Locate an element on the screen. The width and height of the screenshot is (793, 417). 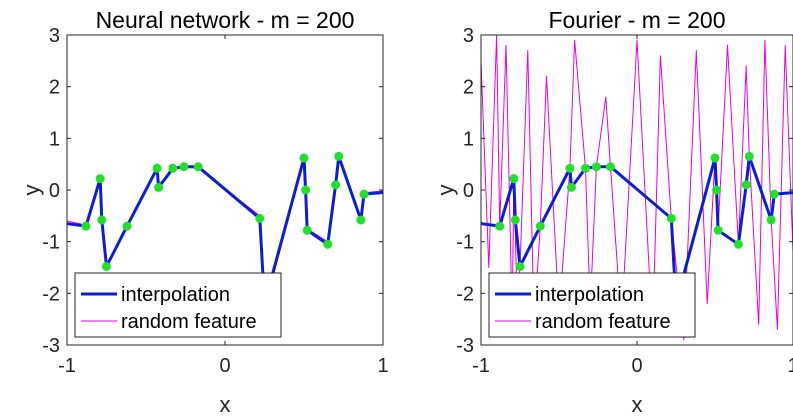
chart-title: Fourier - m = 200 is located at coordinates (636, 20).